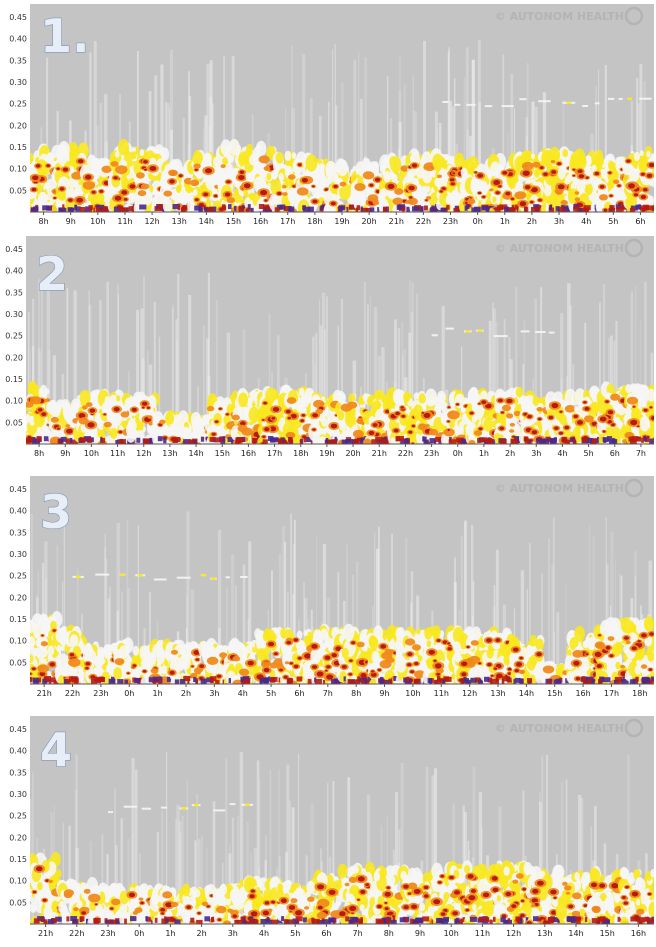  Describe the element at coordinates (478, 221) in the screenshot. I see `x-tick-label: 0h` at that location.